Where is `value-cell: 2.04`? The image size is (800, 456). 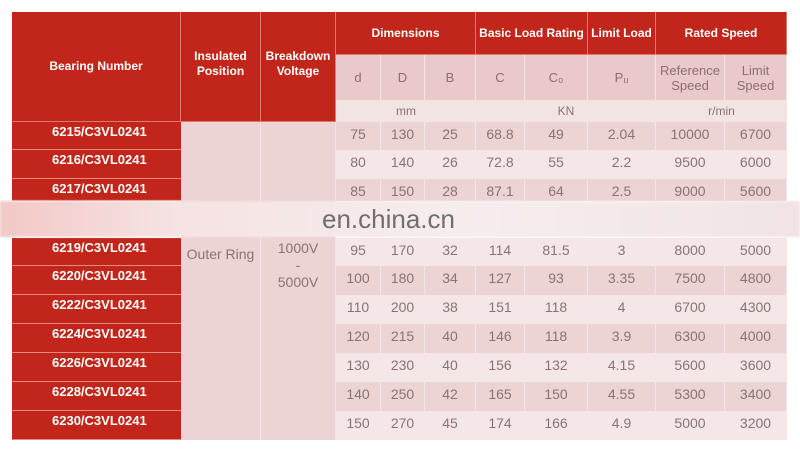 value-cell: 2.04 is located at coordinates (622, 136).